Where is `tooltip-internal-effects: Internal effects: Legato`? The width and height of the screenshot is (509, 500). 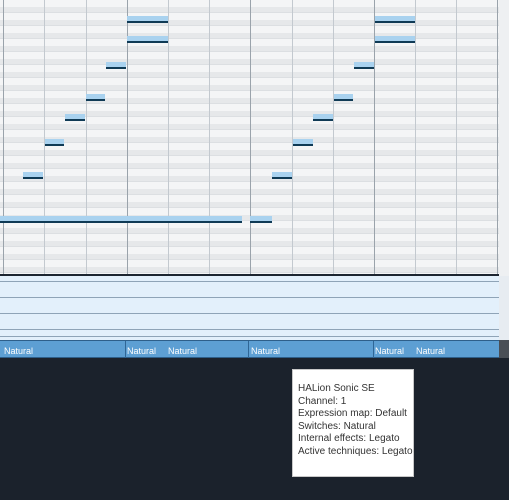 tooltip-internal-effects: Internal effects: Legato is located at coordinates (349, 438).